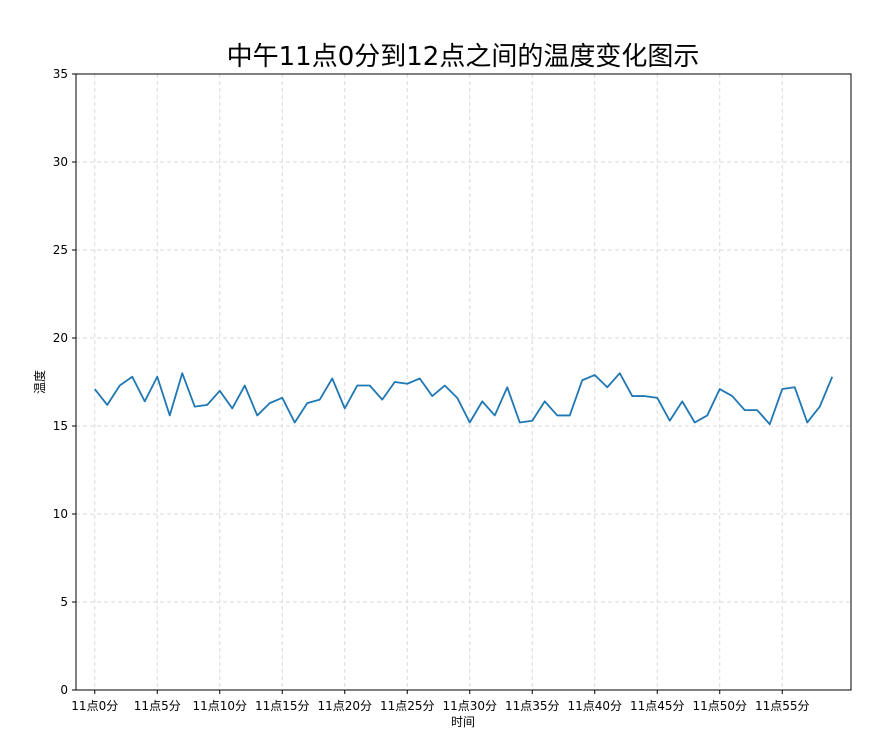 This screenshot has height=733, width=894. I want to click on x-tick-label: 11点45分, so click(657, 706).